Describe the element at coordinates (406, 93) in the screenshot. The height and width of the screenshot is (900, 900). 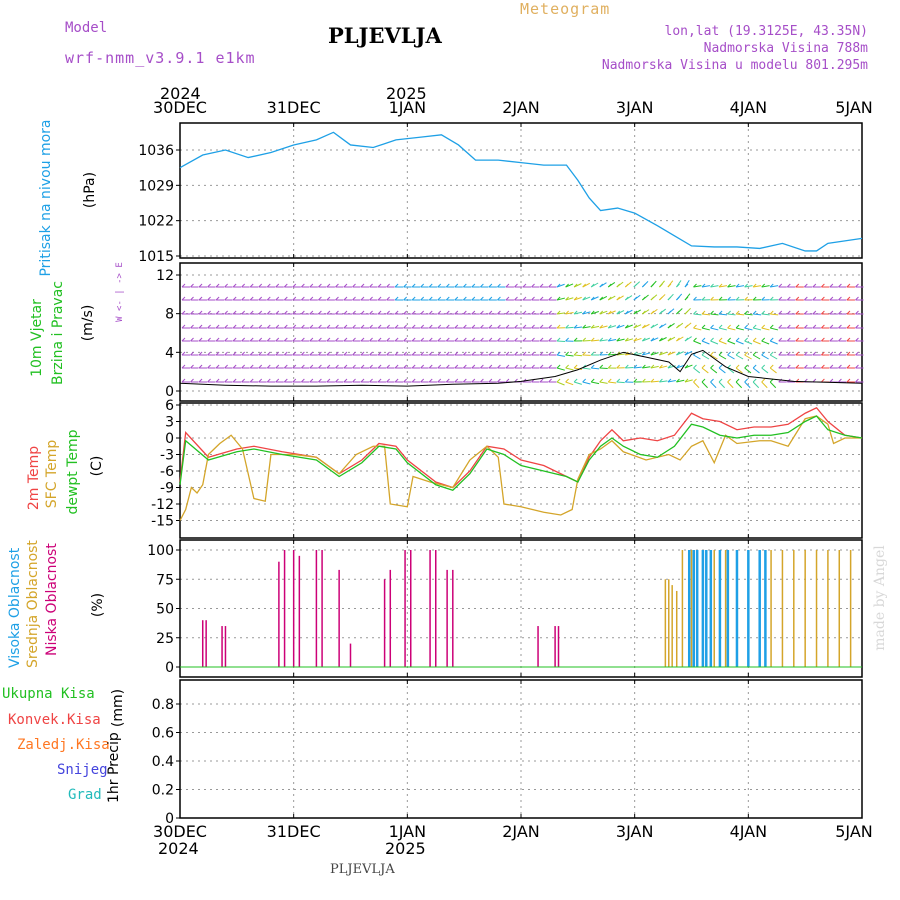
I see `top-year-2025: 2025` at that location.